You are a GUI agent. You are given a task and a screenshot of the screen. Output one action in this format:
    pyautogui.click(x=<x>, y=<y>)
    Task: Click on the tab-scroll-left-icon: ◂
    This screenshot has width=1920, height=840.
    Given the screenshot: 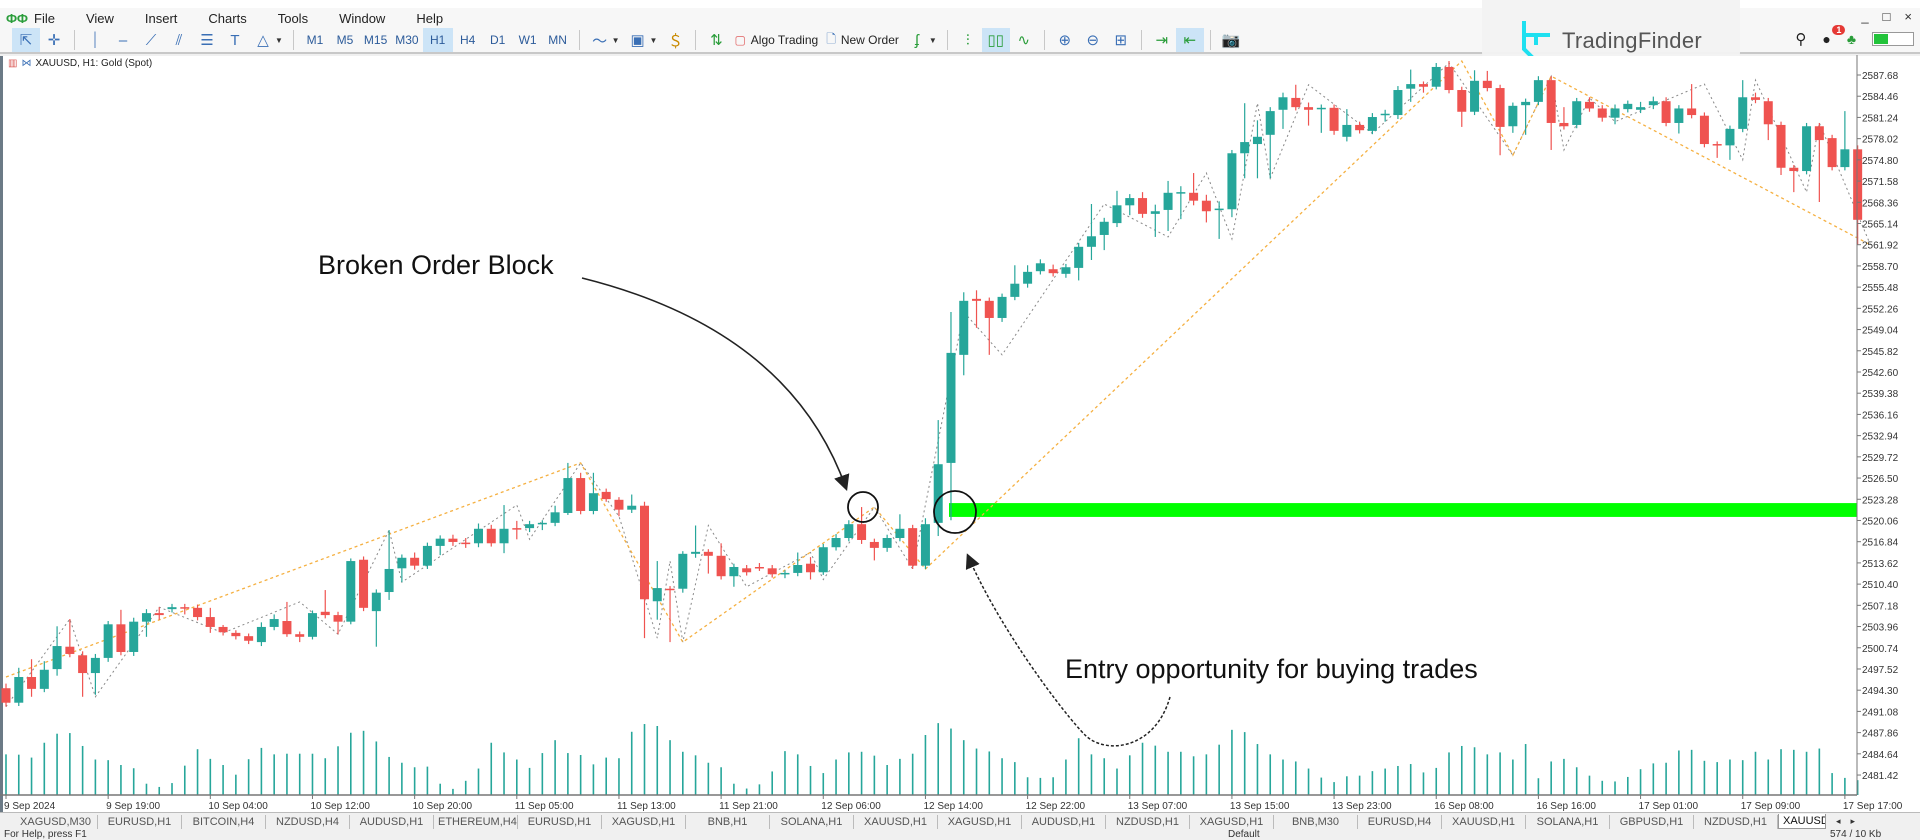 What is the action you would take?
    pyautogui.click(x=1838, y=821)
    